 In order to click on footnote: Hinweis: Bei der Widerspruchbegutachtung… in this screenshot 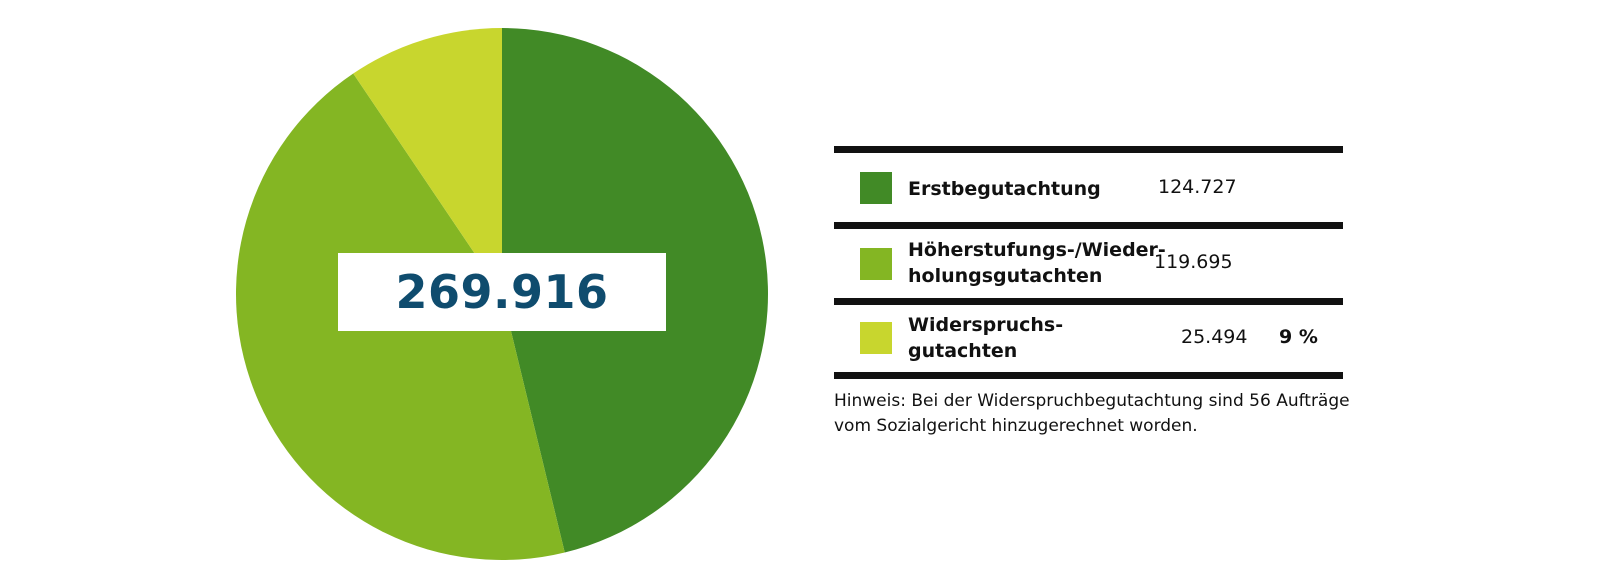, I will do `click(1114, 414)`.